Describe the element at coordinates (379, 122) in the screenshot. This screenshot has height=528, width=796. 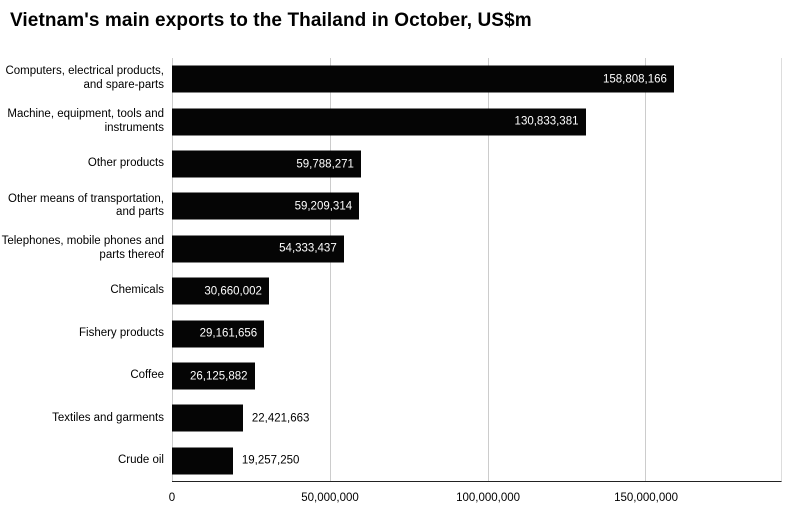
I see `bar: 130,833,381` at that location.